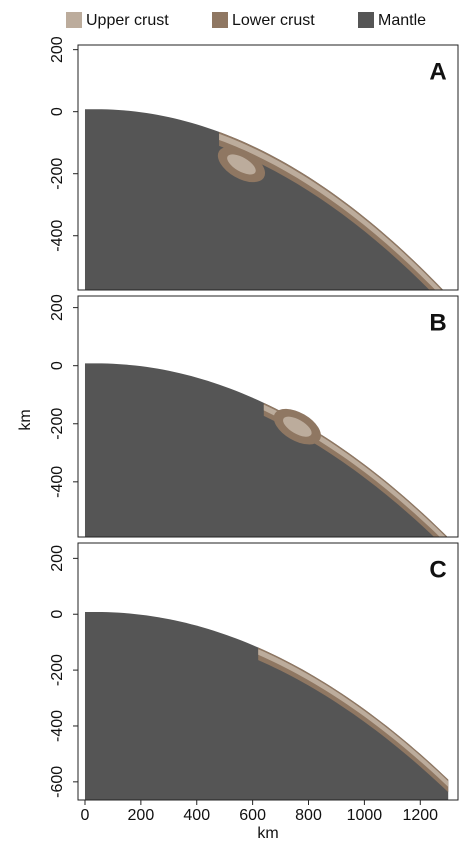 This screenshot has height=848, width=460. What do you see at coordinates (437, 569) in the screenshot?
I see `panel-title: C` at bounding box center [437, 569].